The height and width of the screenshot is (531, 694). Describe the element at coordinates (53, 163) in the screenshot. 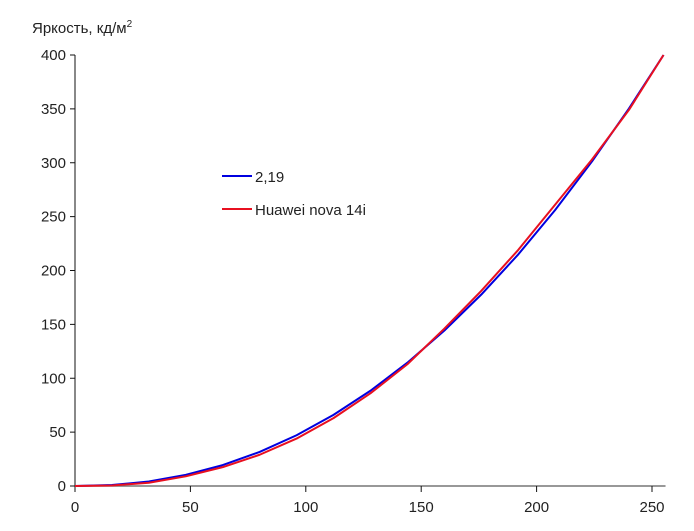

I see `y-tick-label: 300` at that location.